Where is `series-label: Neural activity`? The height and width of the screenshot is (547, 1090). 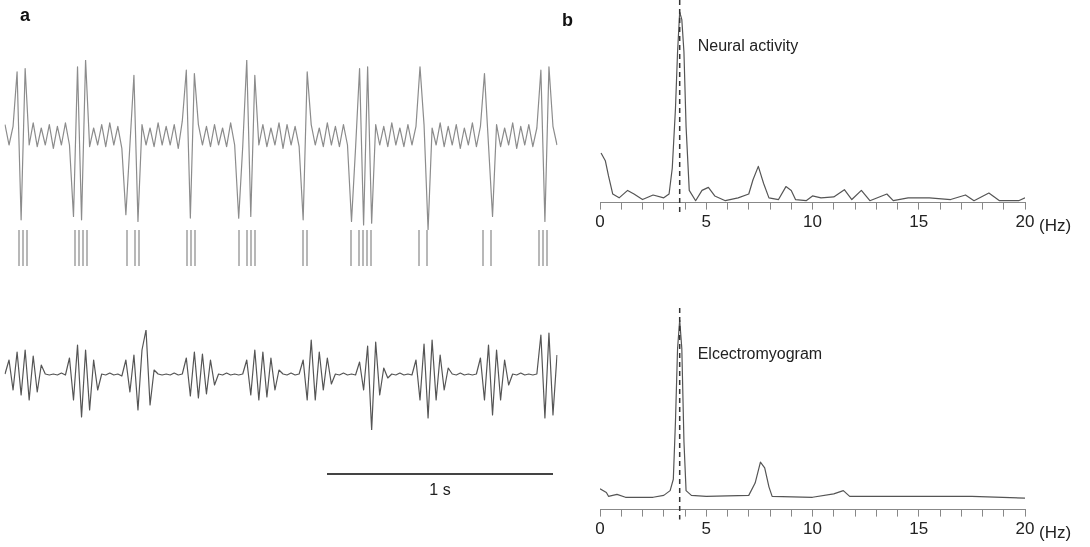
series-label: Neural activity is located at coordinates (748, 45).